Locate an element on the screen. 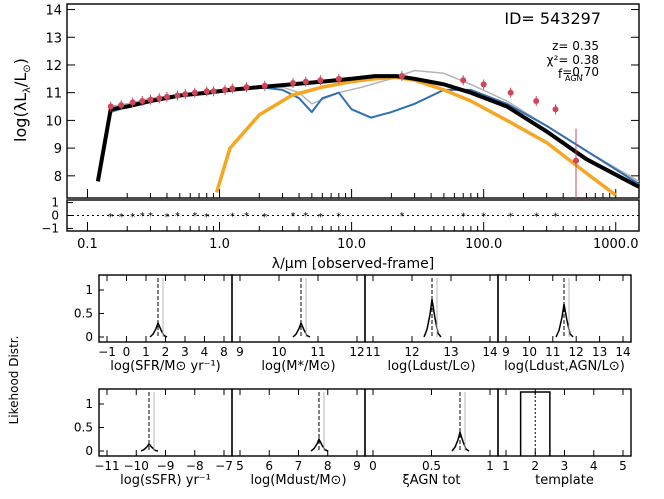 This screenshot has width=664, height=499. svg-text: log(λLλ/L⊙) is located at coordinates (22, 100).